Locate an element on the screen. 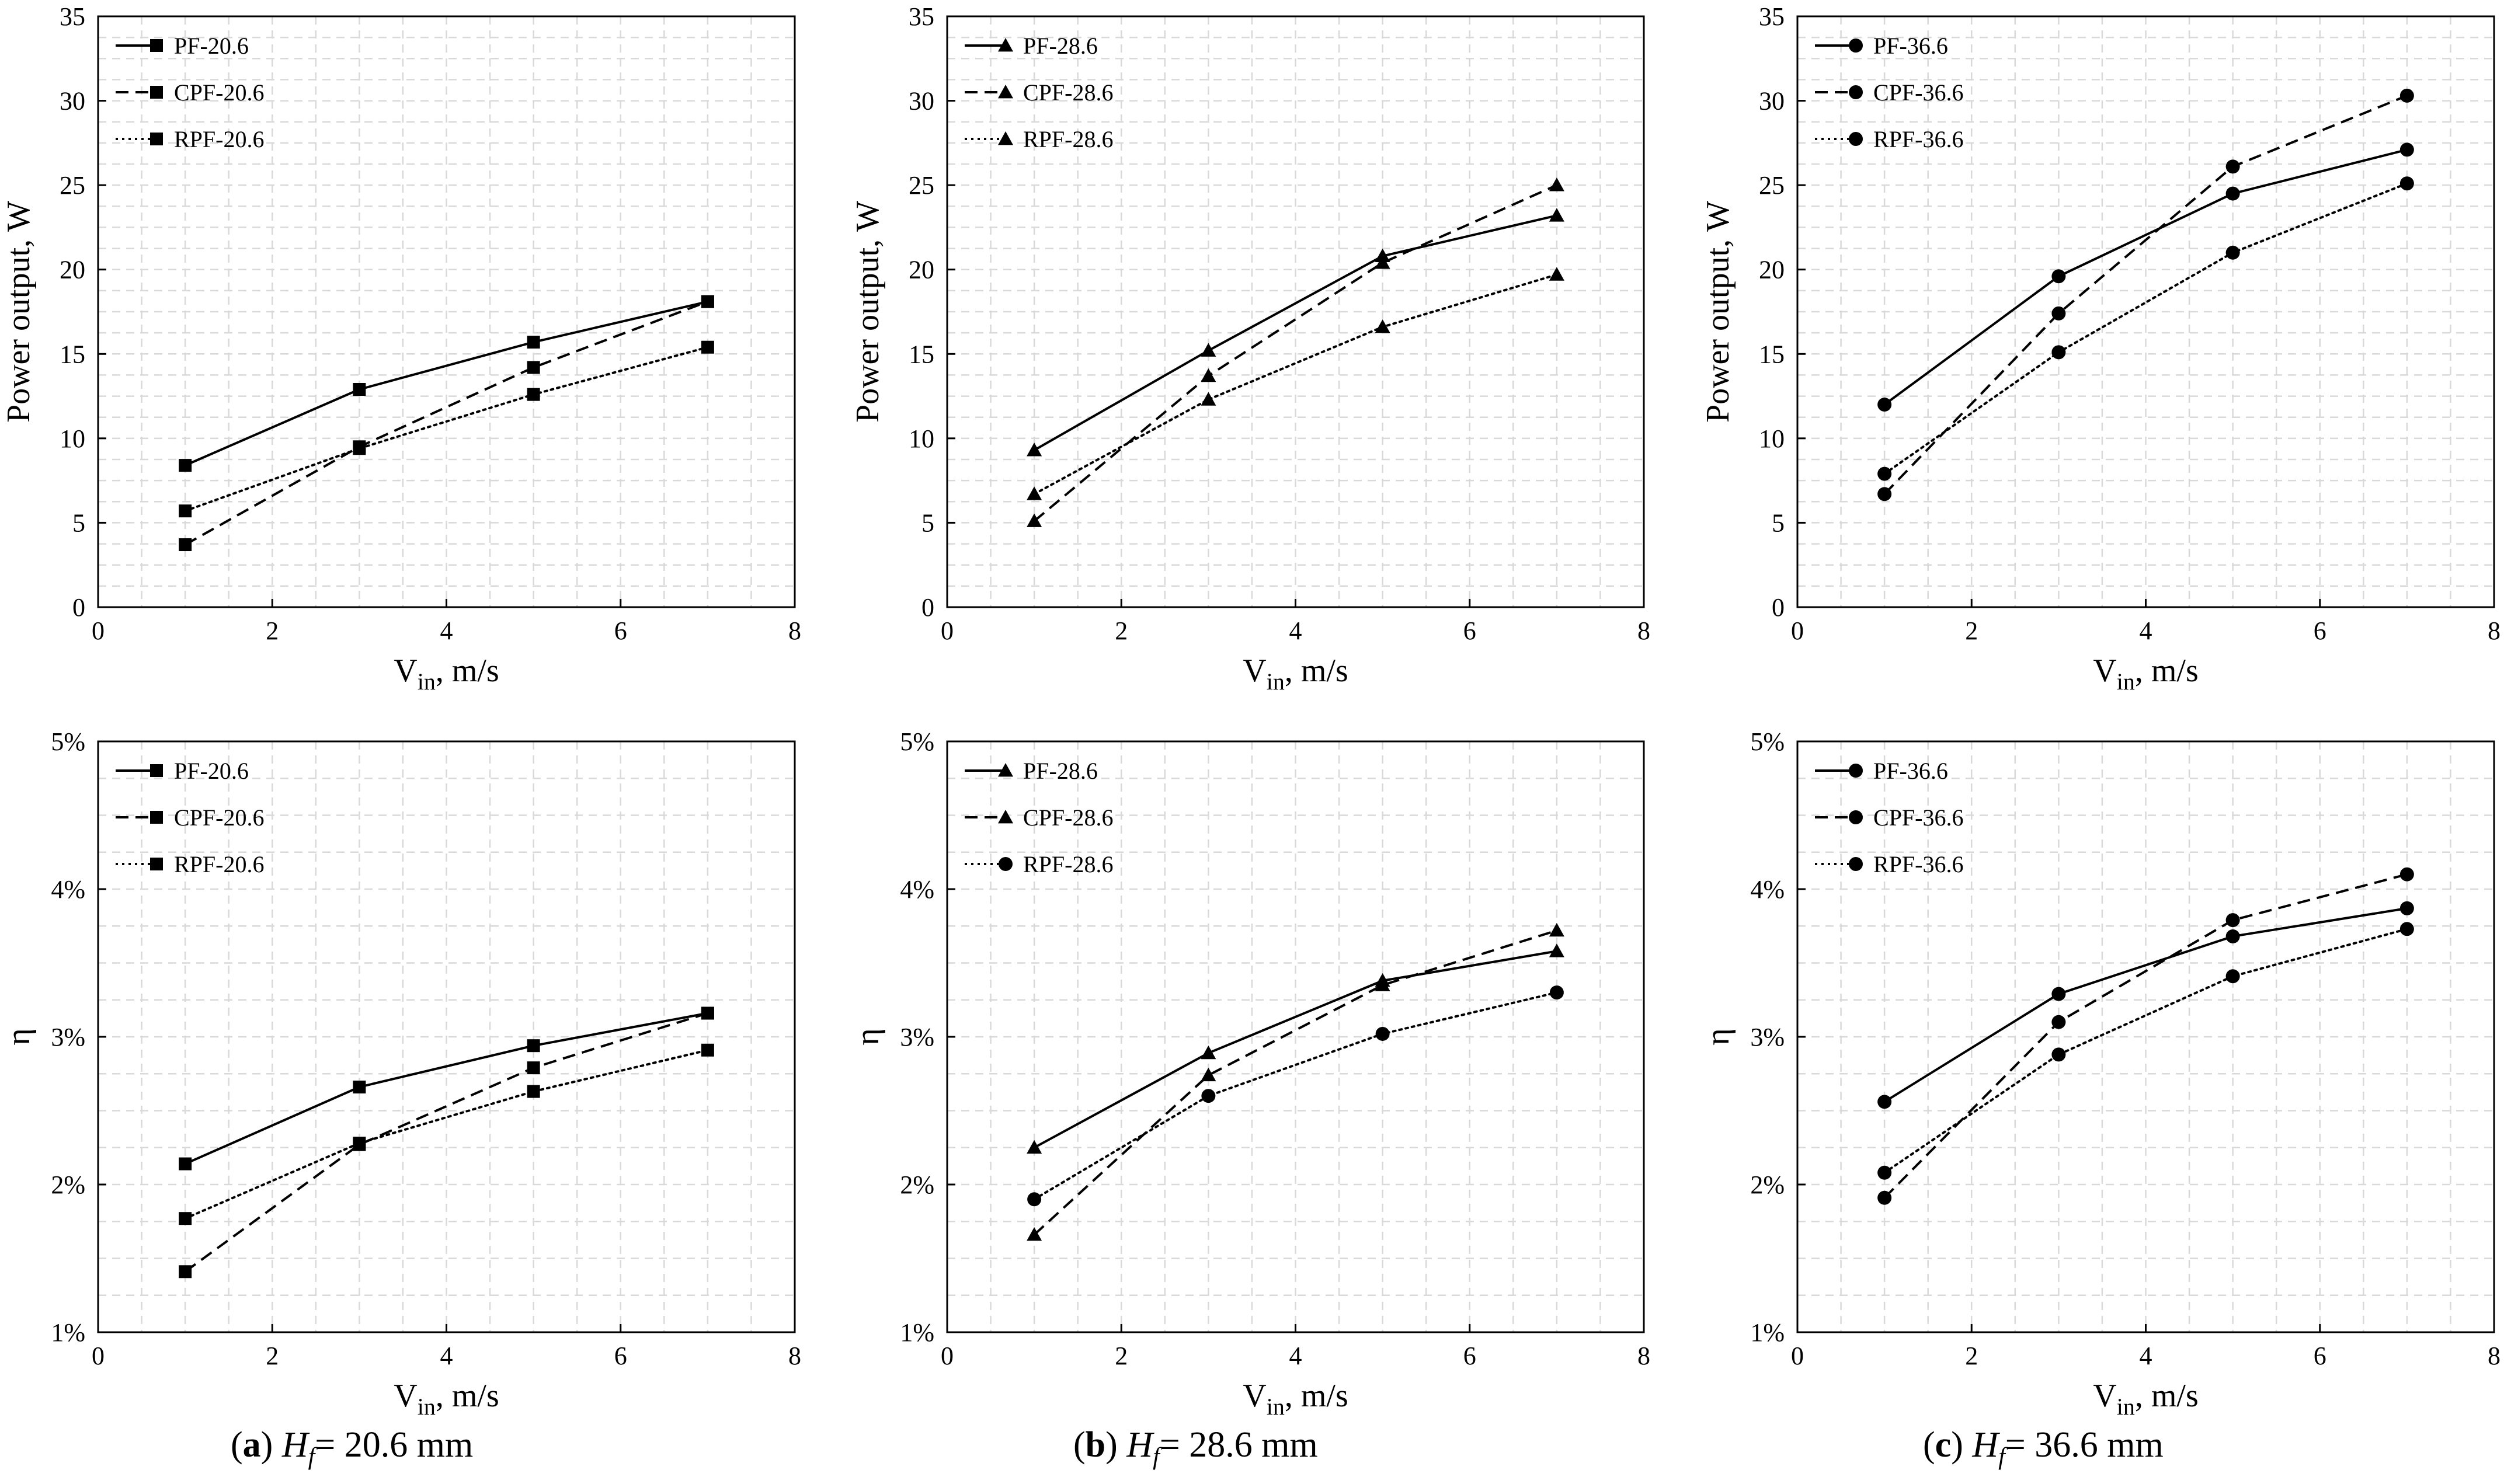  legend-label: CPF-36.6 is located at coordinates (1919, 92).